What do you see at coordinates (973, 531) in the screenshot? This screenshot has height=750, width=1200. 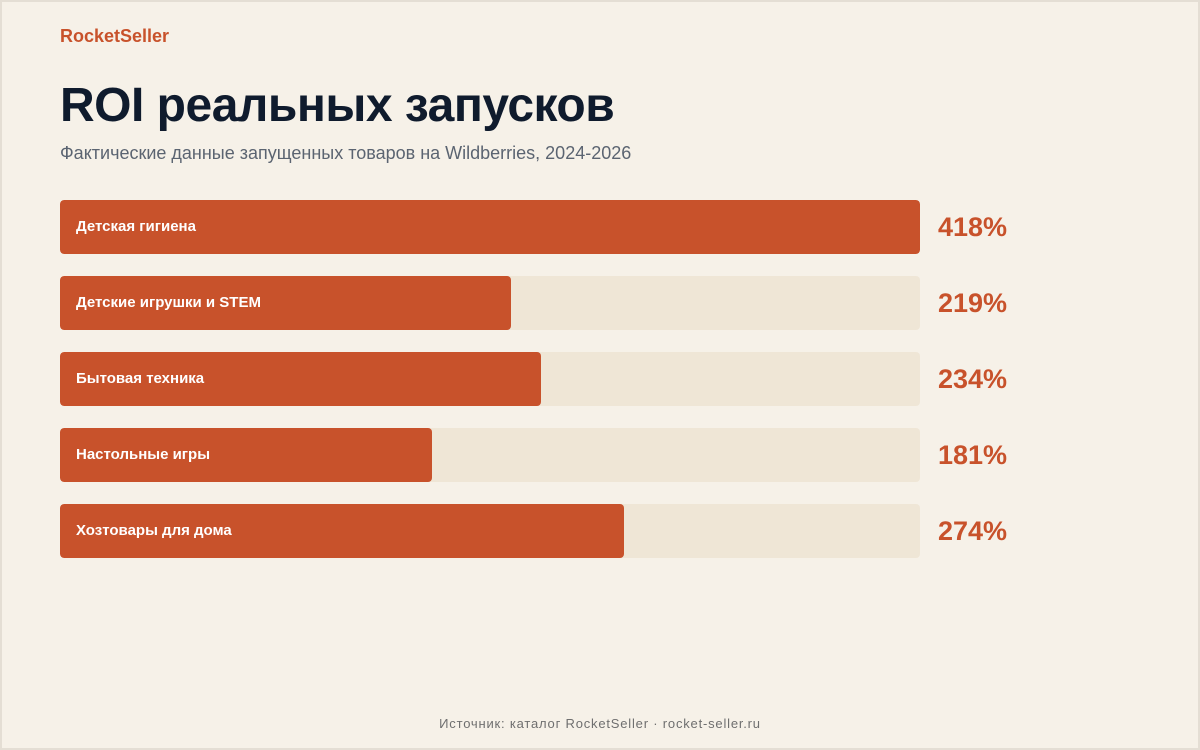 I see `bar-value-label: 274%` at bounding box center [973, 531].